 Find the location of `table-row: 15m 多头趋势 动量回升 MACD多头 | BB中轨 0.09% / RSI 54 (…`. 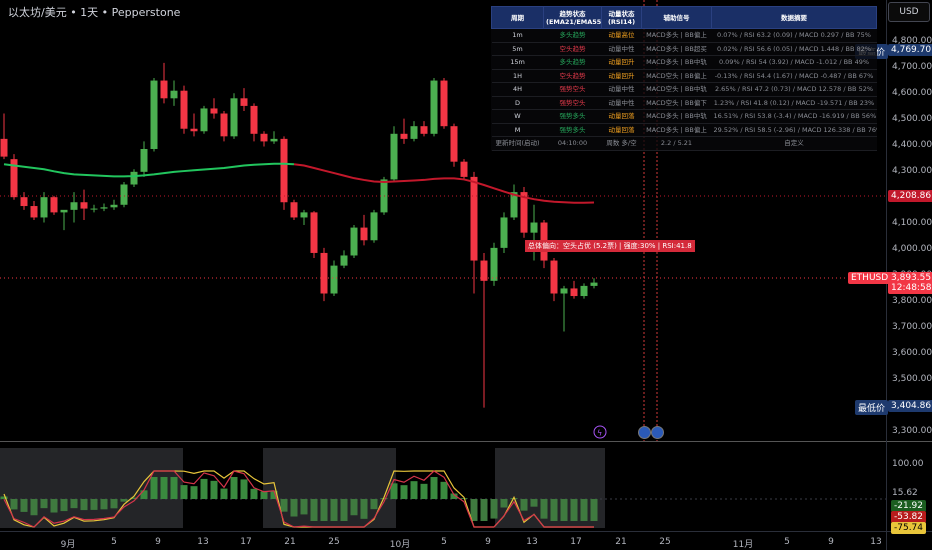

table-row: 15m 多头趋势 动量回升 MACD多头 | BB中轨 0.09% / RSI 54 (… is located at coordinates (684, 62).